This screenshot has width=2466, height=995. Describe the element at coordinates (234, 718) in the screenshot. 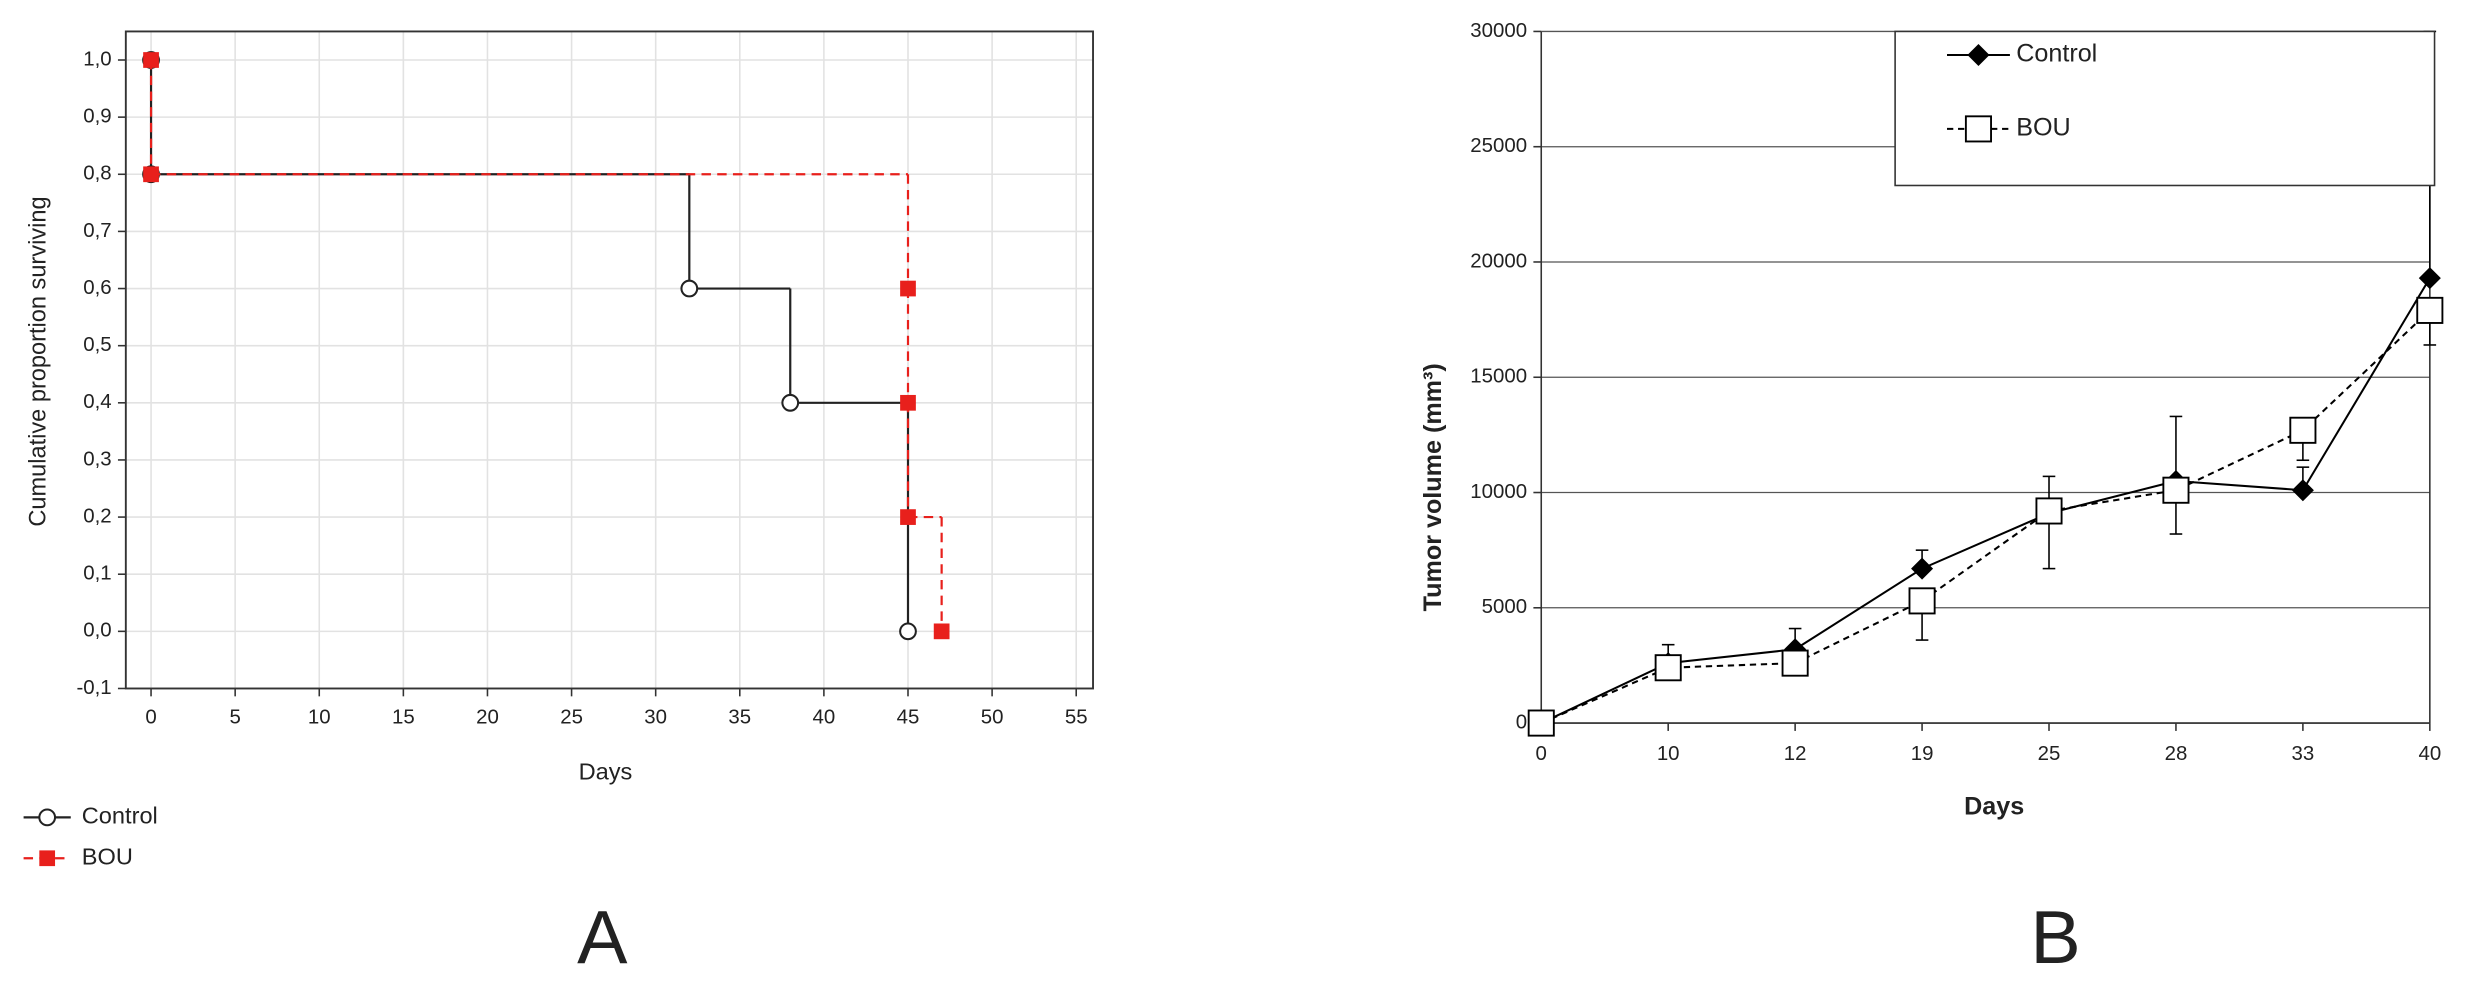

I see `x-tick-label: 5` at that location.